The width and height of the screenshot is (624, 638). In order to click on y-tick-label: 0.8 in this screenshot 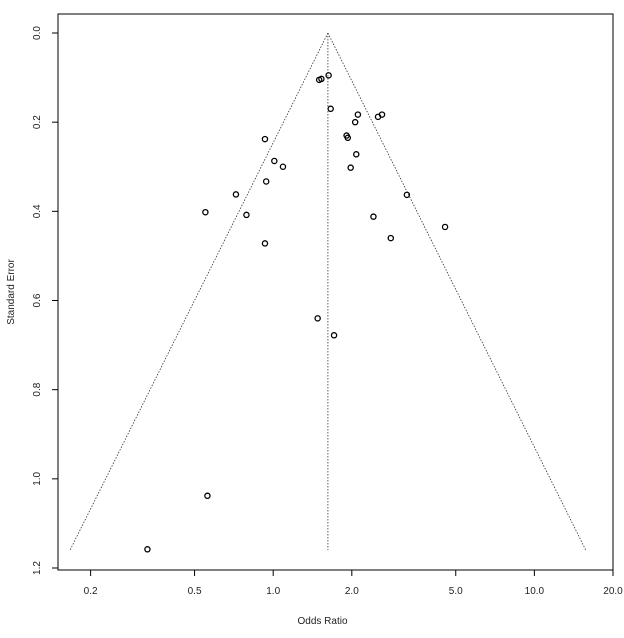, I will do `click(37, 389)`.